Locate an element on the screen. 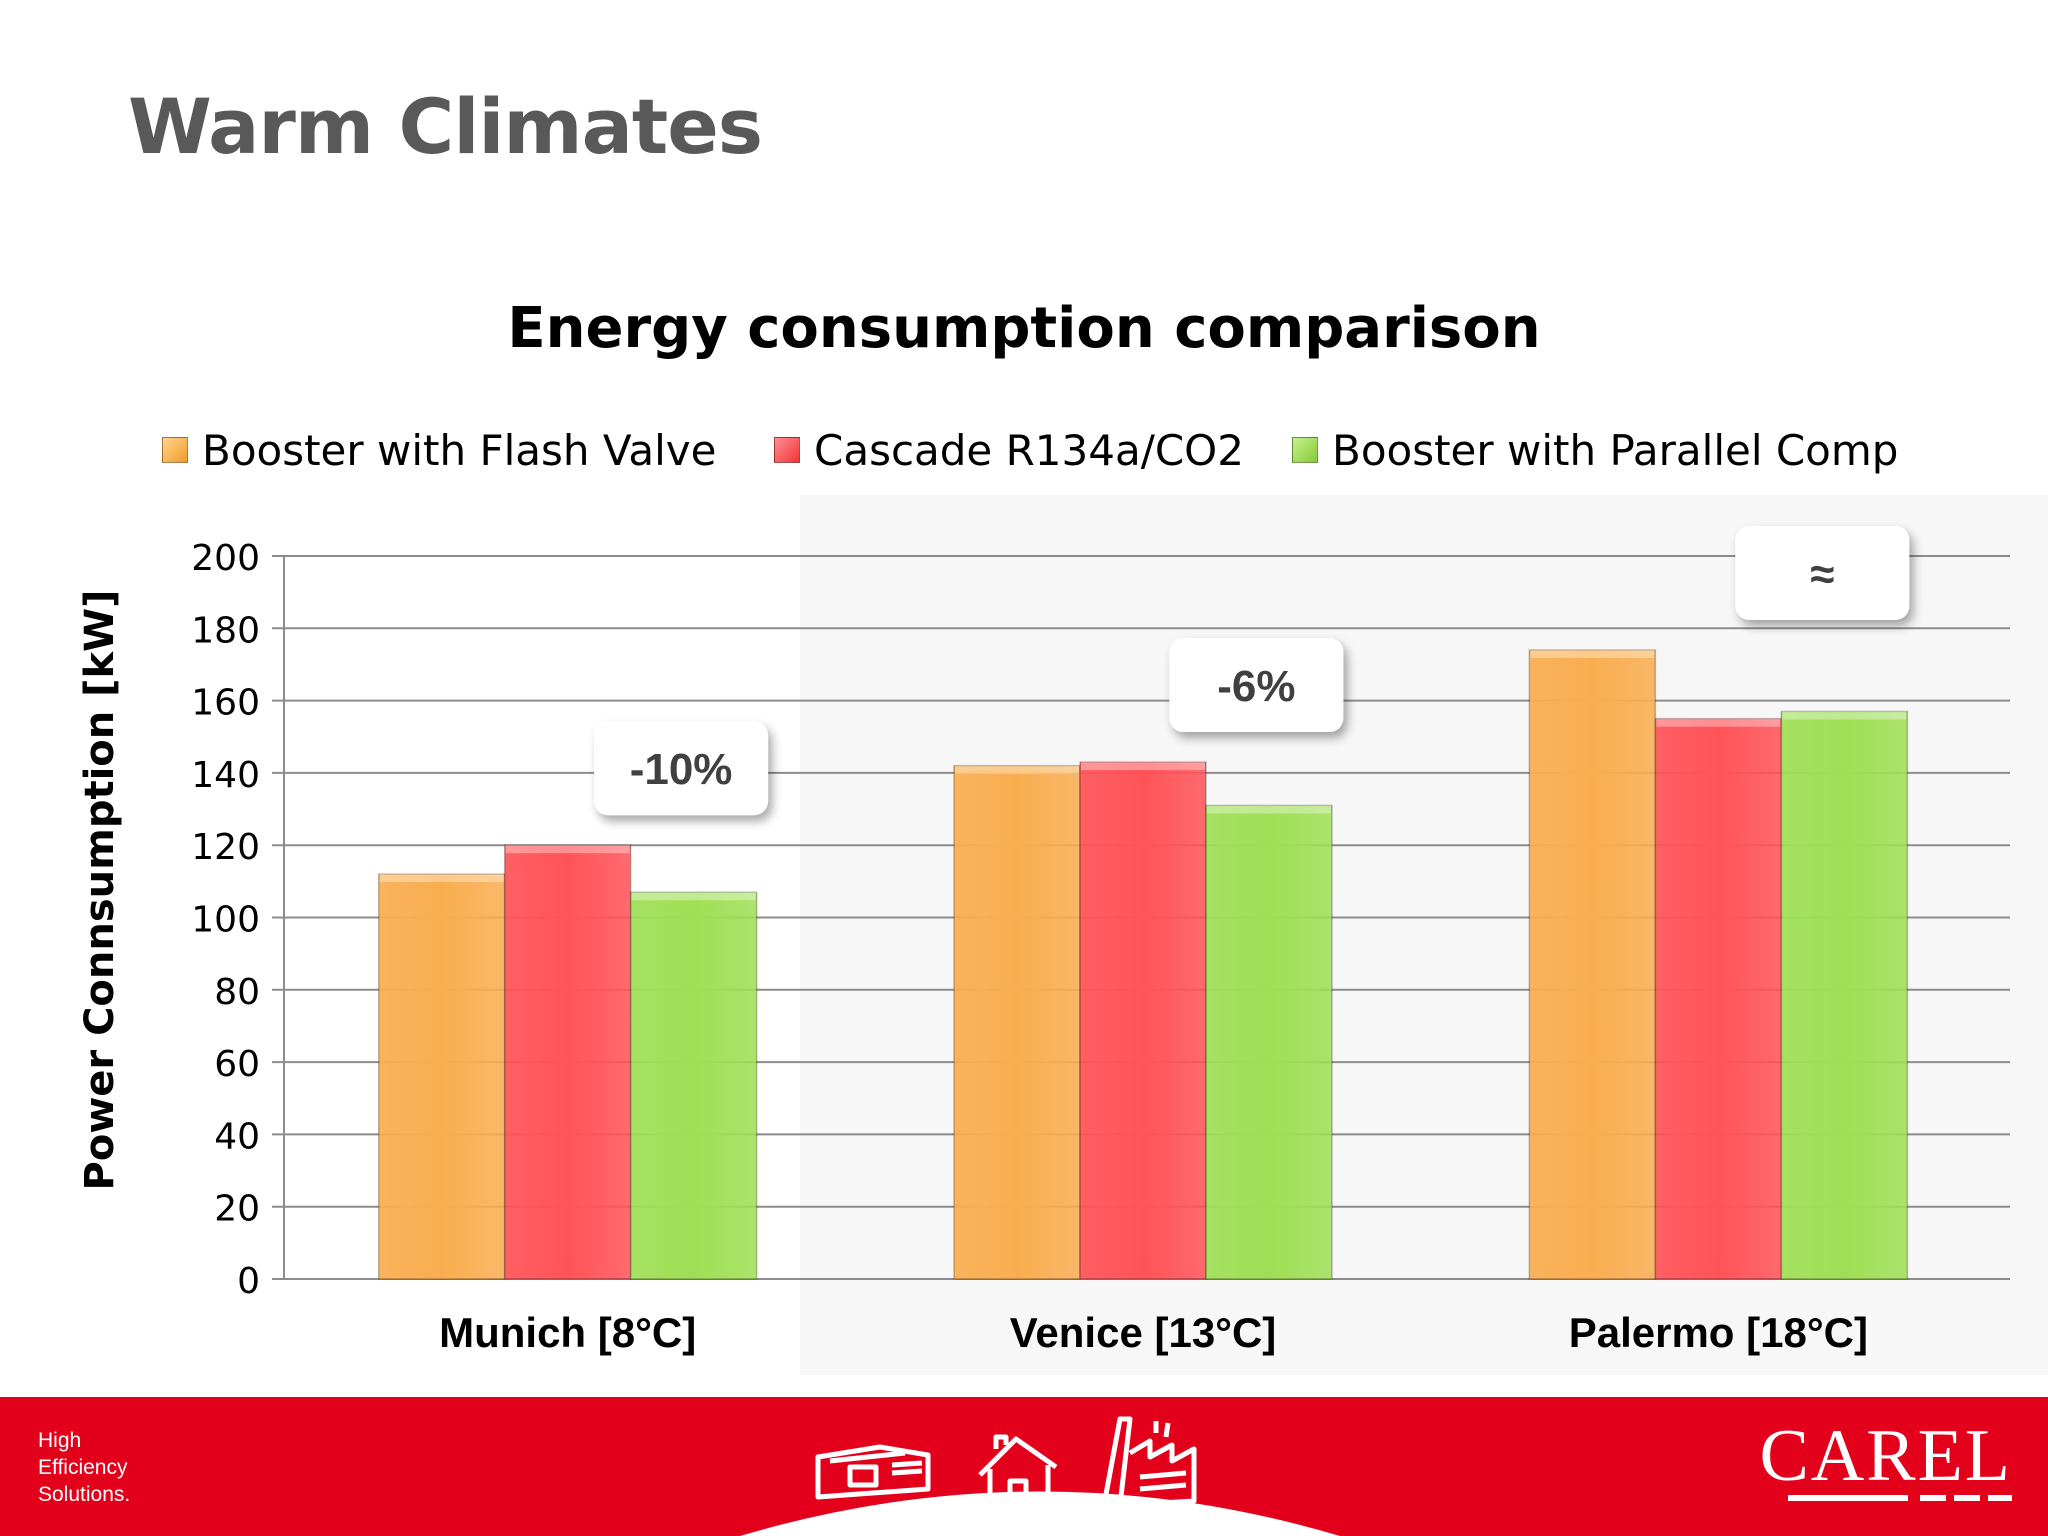 The height and width of the screenshot is (1536, 2048). x-category-label: Palermo [18°C] is located at coordinates (1718, 1332).